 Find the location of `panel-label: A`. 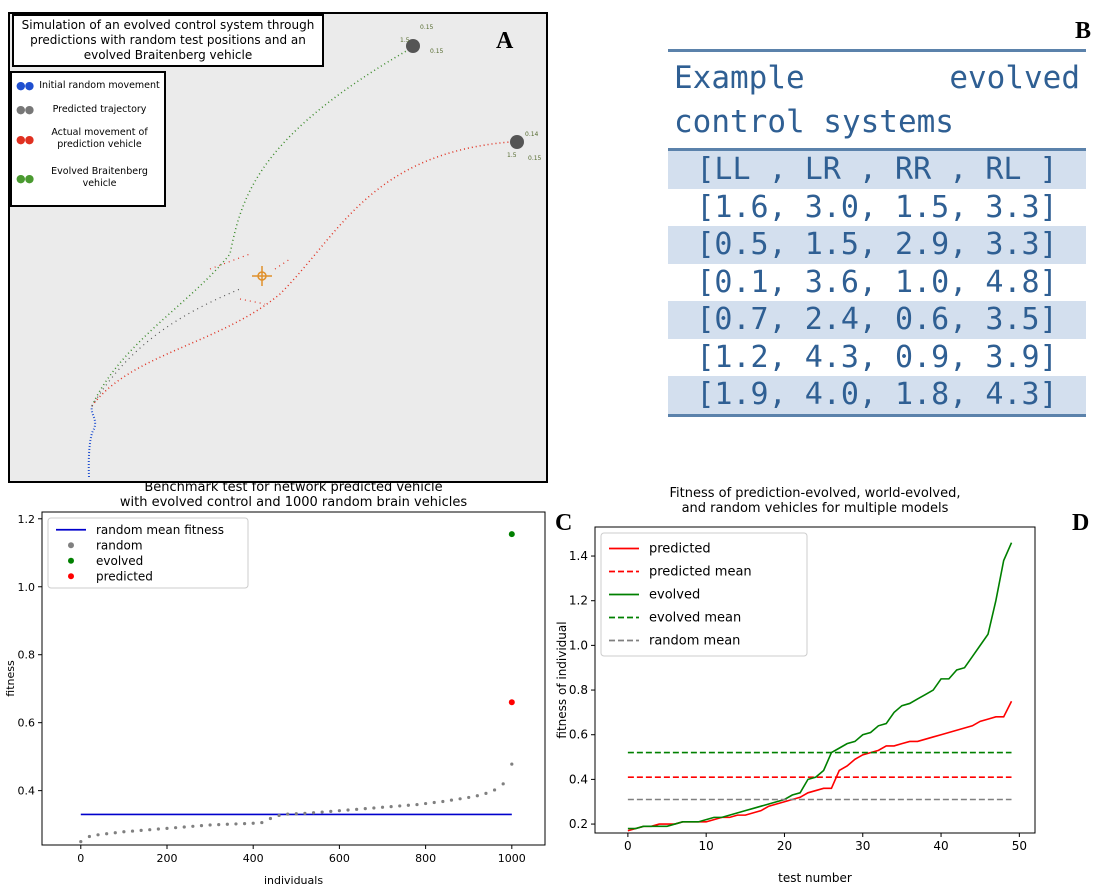

panel-label: A is located at coordinates (505, 41).